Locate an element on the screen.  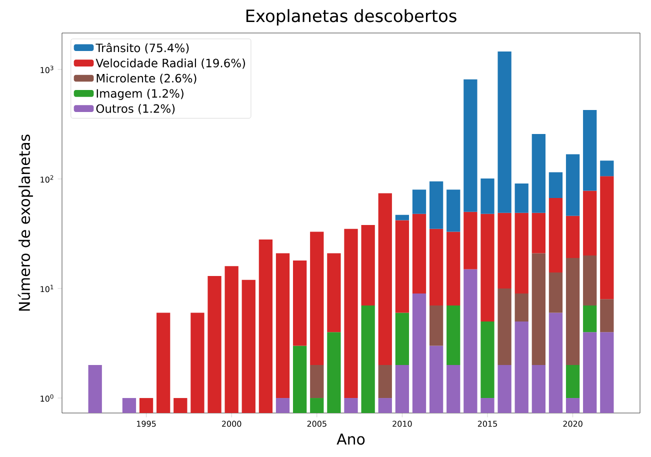
legend-label: Microlente (2.6%) is located at coordinates (146, 79).